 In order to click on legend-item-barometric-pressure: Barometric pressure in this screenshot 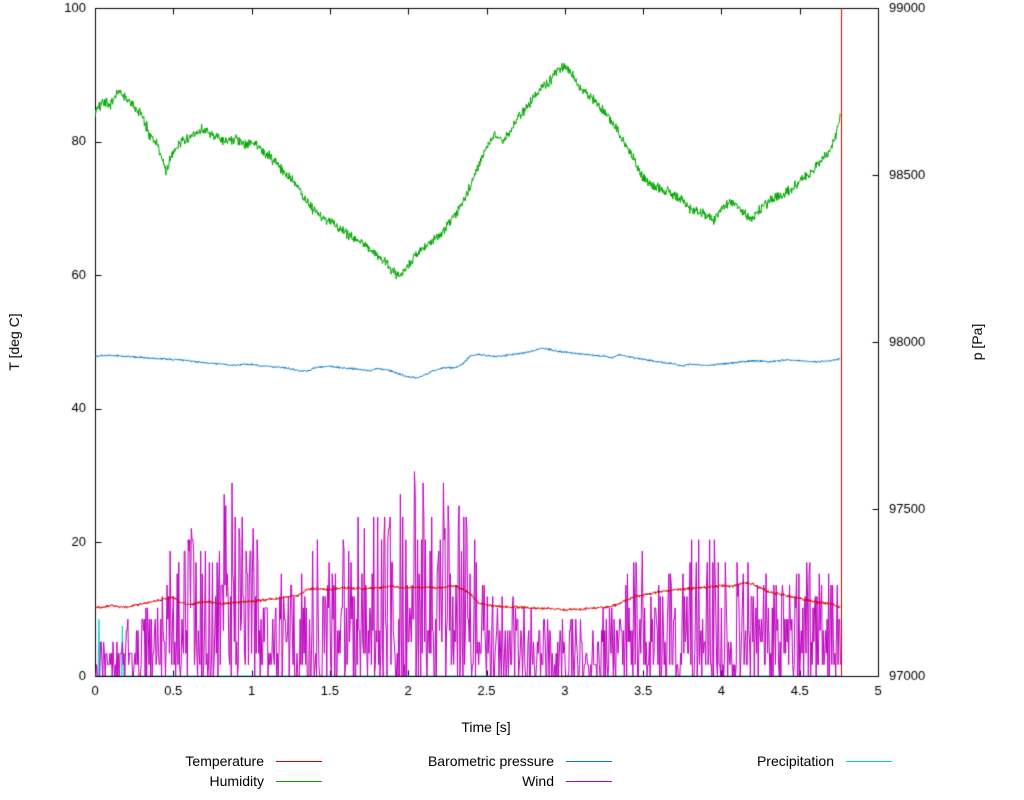, I will do `click(492, 761)`.